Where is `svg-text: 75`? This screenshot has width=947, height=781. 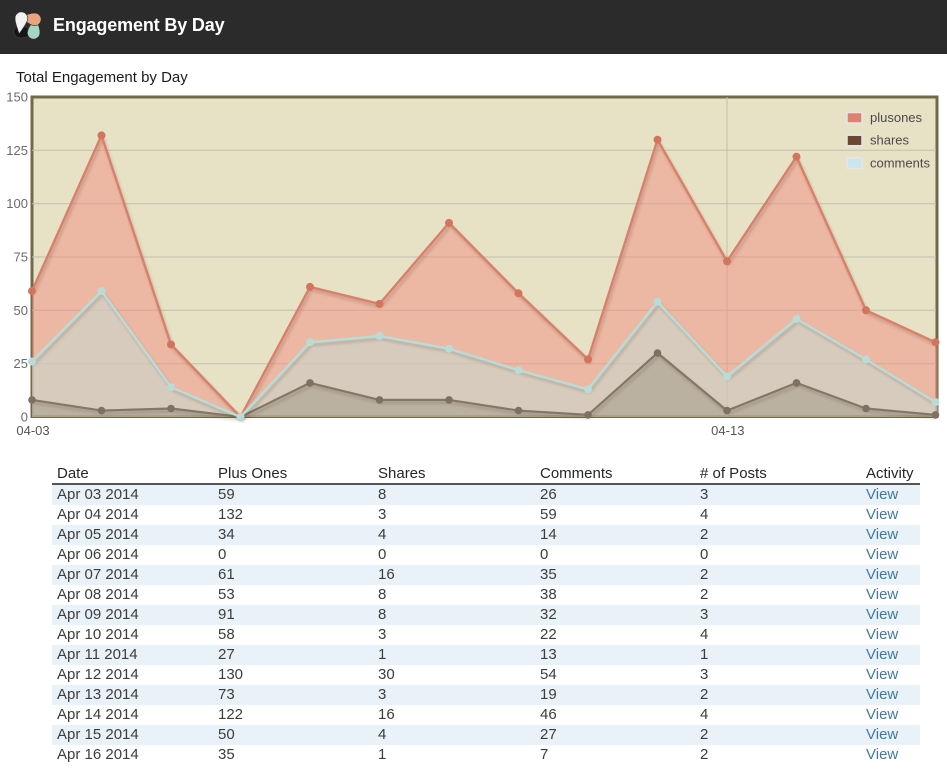 svg-text: 75 is located at coordinates (21, 257).